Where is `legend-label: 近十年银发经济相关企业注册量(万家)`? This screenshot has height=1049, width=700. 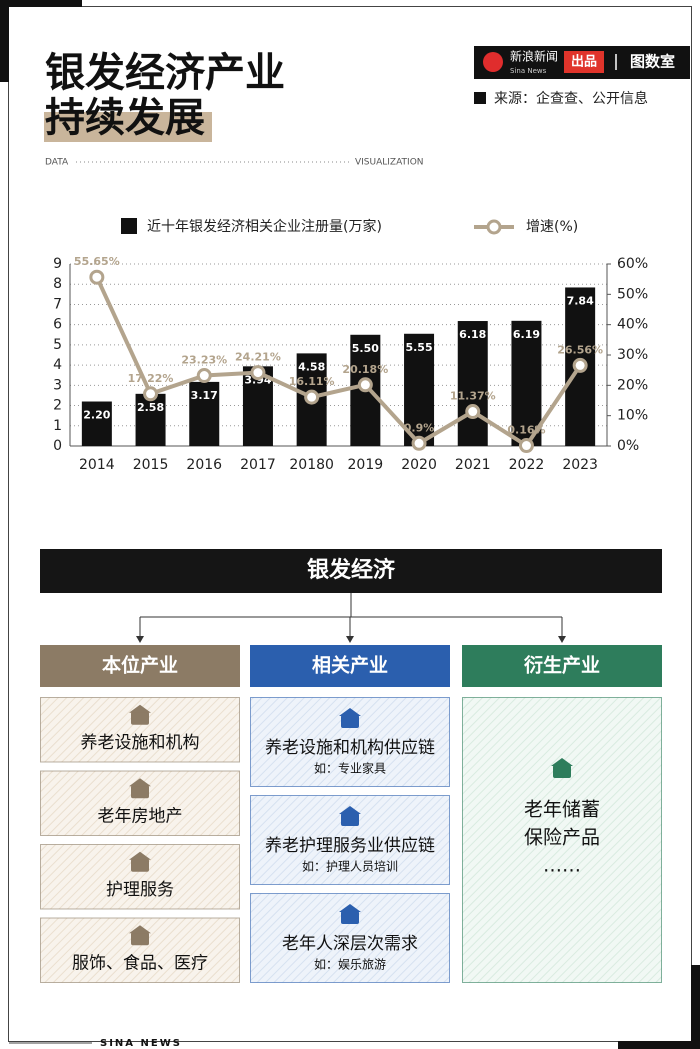
legend-label: 近十年银发经济相关企业注册量(万家) is located at coordinates (264, 226).